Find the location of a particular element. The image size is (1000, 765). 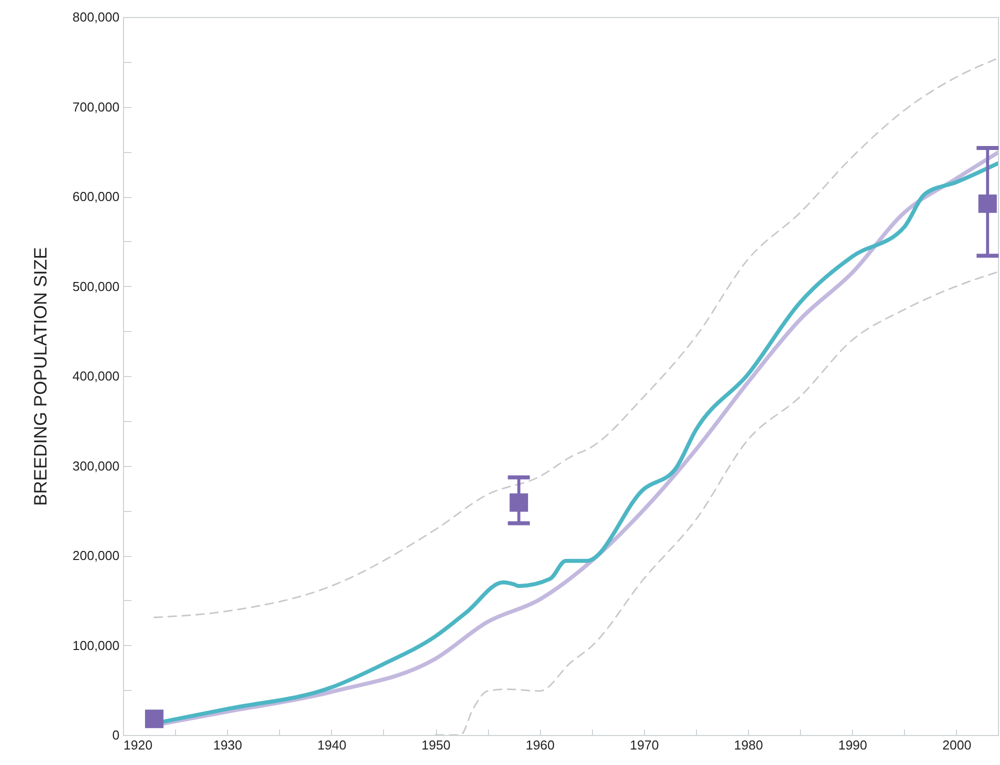

x-tick-label: 1940 is located at coordinates (331, 745).